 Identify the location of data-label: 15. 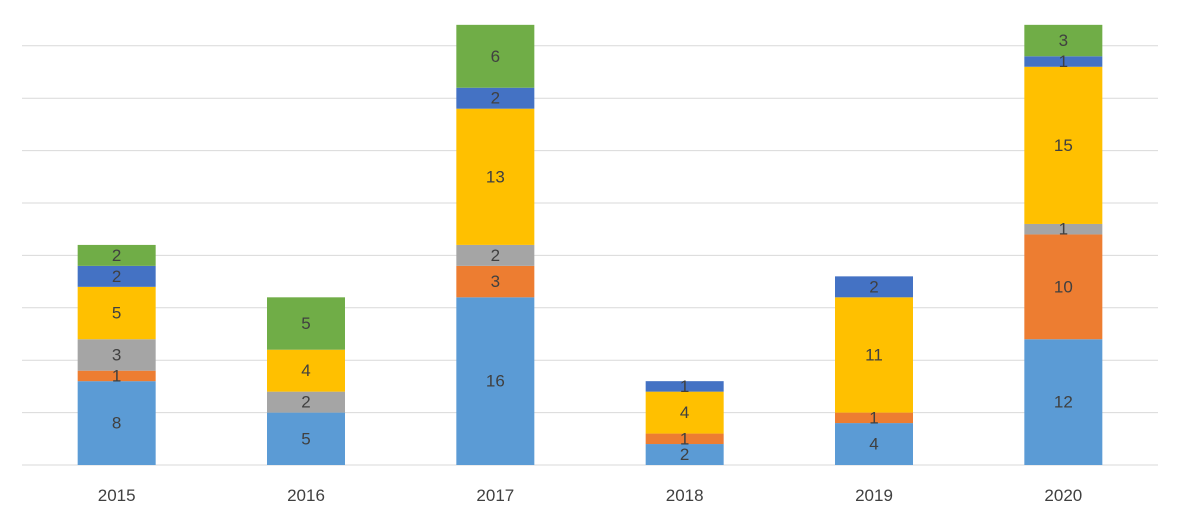
(1063, 145).